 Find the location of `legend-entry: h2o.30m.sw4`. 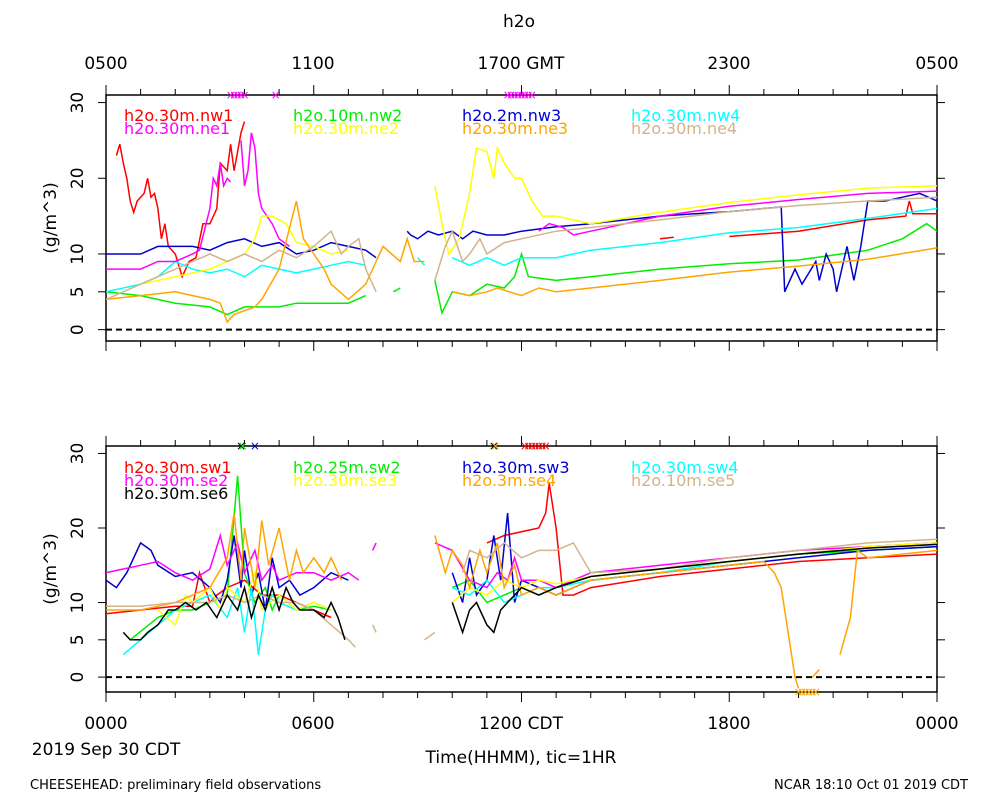

legend-entry: h2o.30m.sw4 is located at coordinates (685, 467).